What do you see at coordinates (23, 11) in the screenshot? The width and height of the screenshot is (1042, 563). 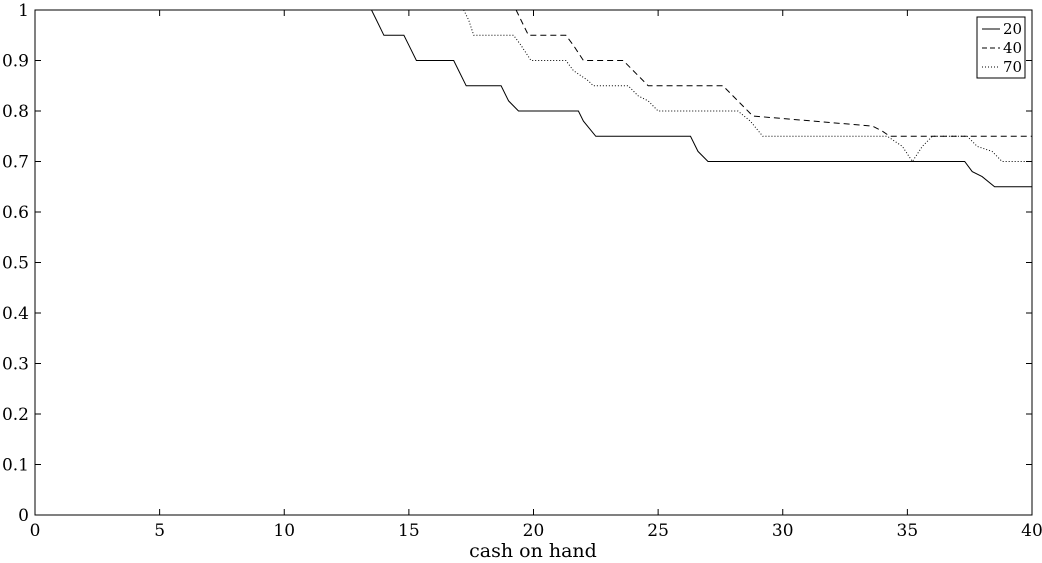 I see `y-tick-label: 1` at bounding box center [23, 11].